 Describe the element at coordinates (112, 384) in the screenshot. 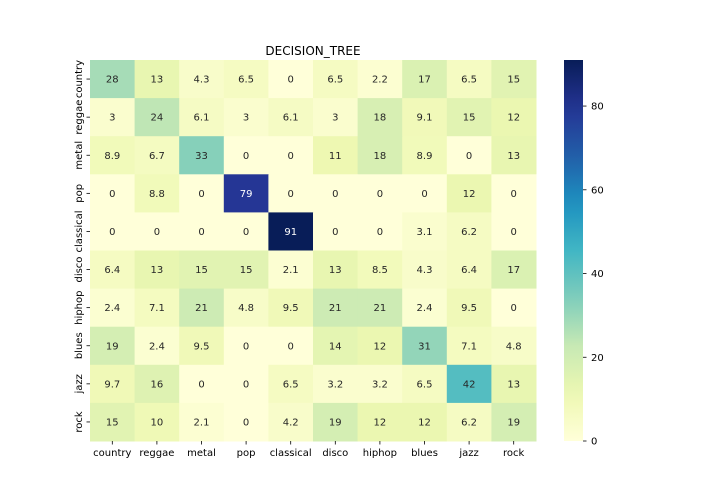

I see `cell-value-label: 9.7` at that location.